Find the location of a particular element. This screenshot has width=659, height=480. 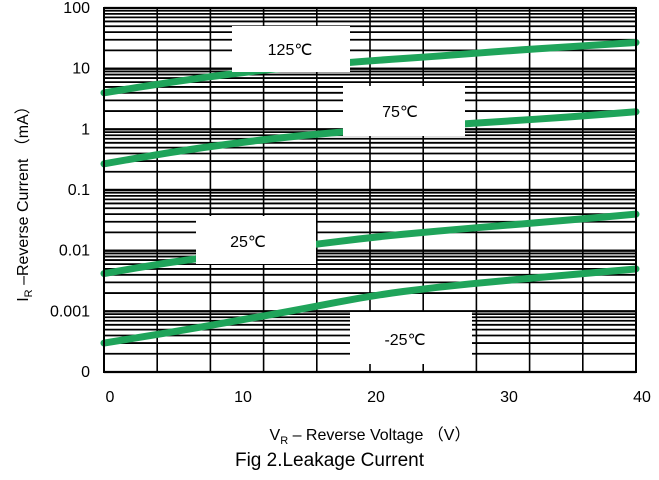

series-label-0: 125℃ is located at coordinates (290, 50).